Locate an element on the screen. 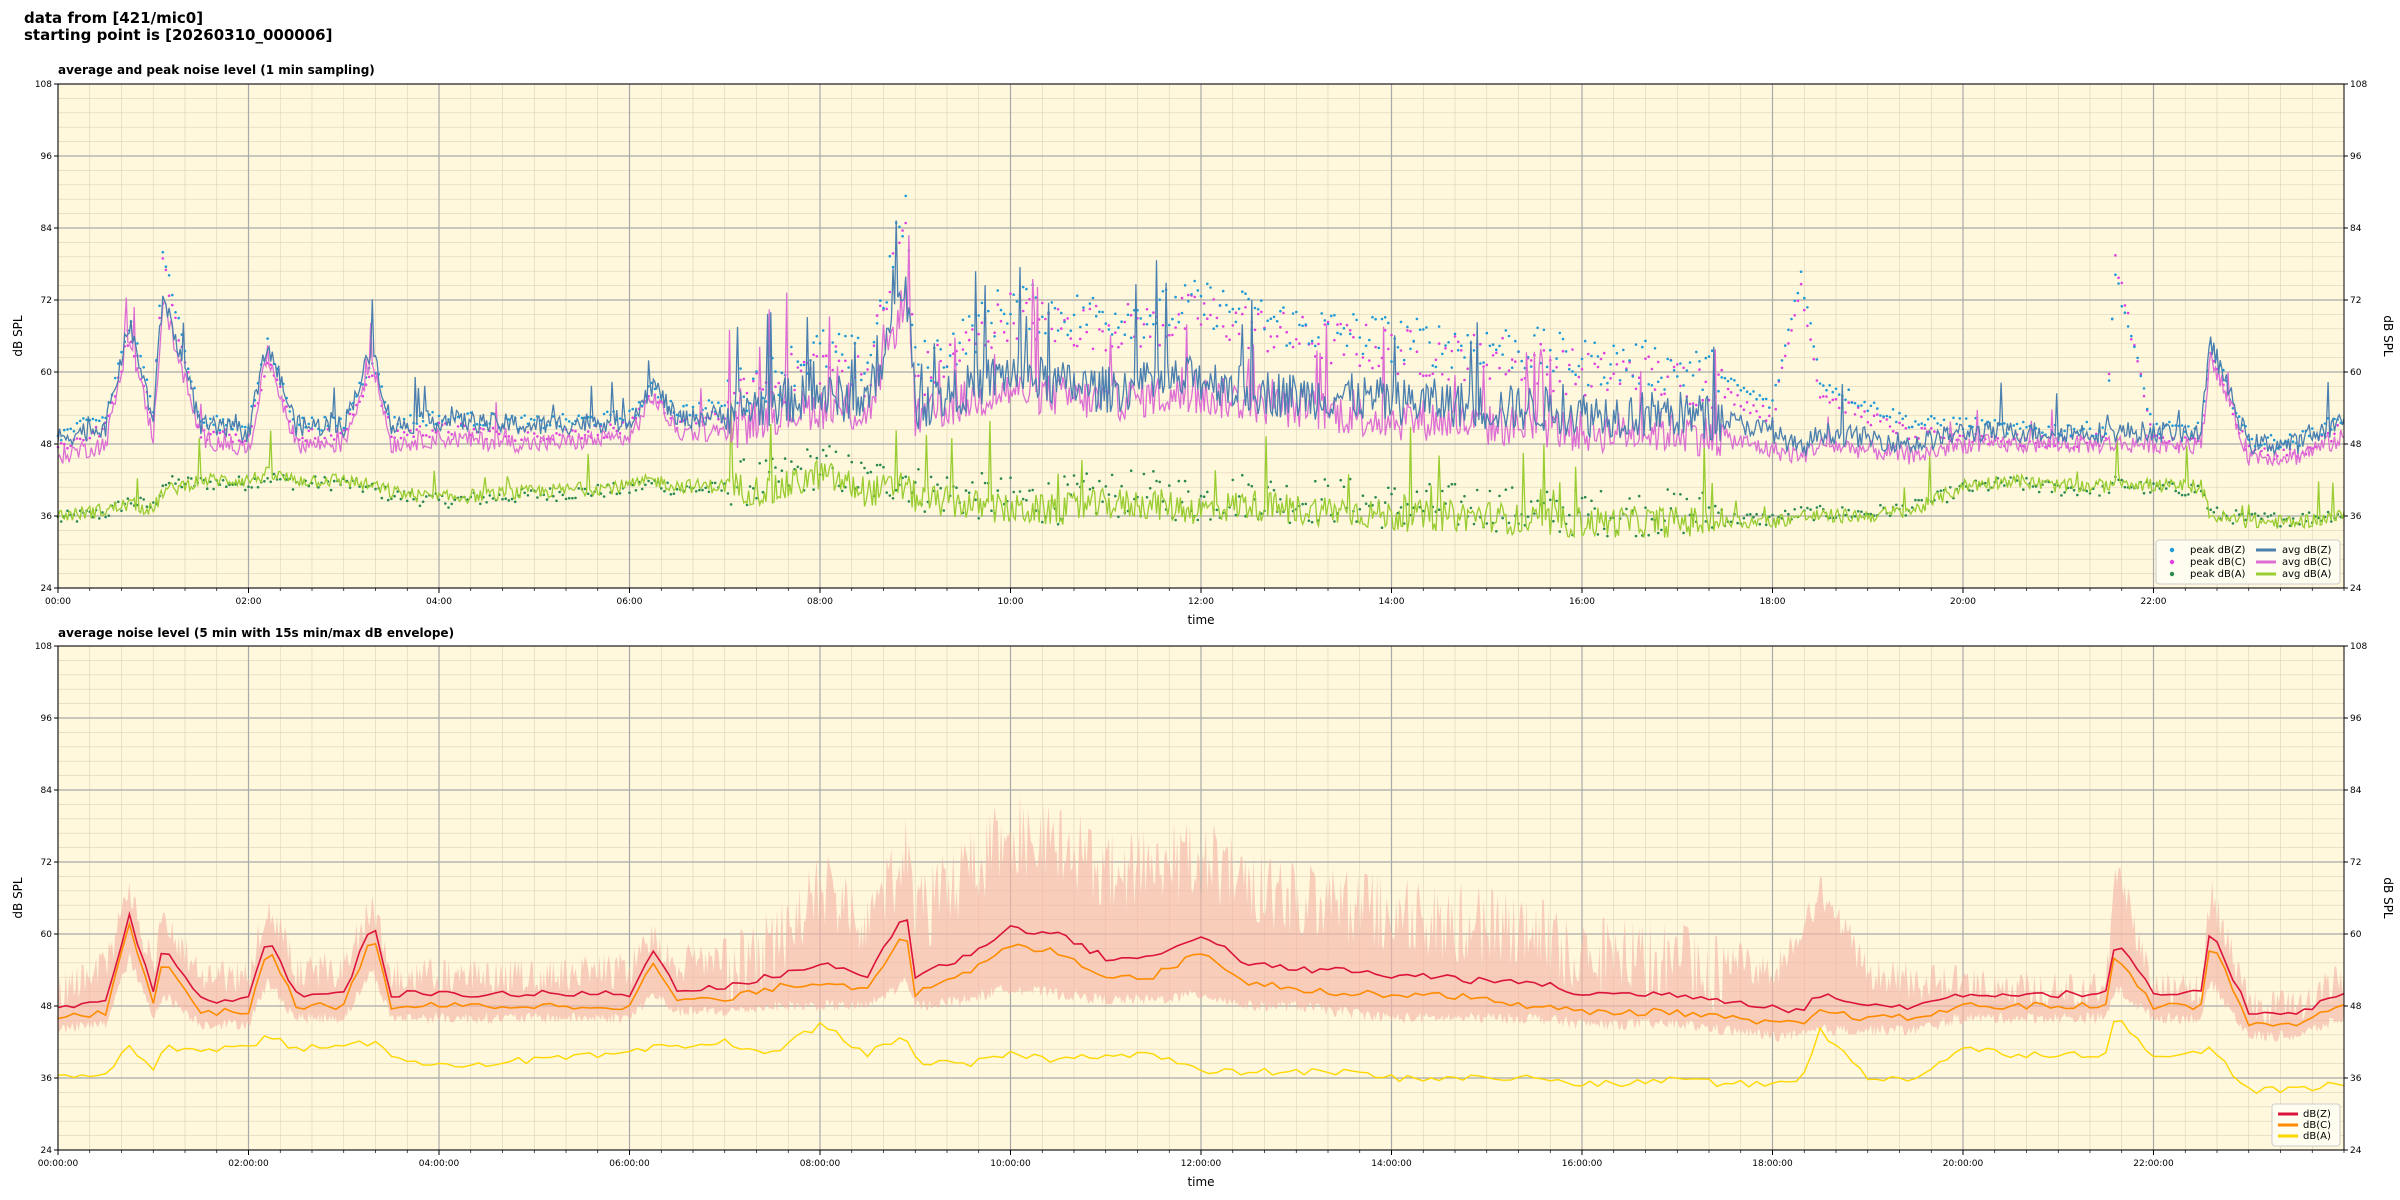  legend-label: peak dB(Z) is located at coordinates (2218, 550).